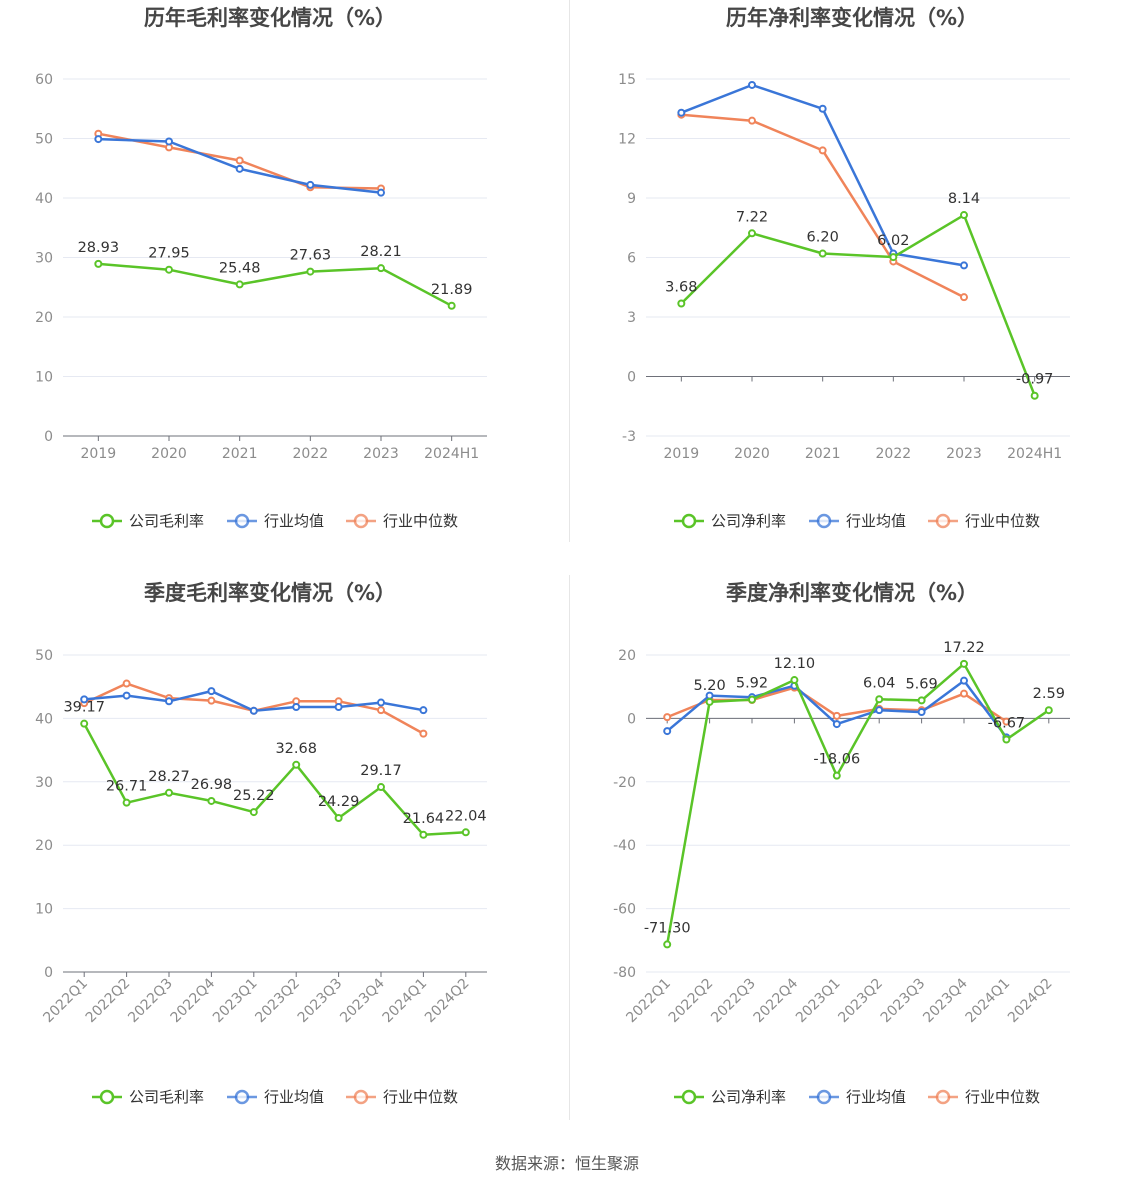 This screenshot has height=1188, width=1134. I want to click on company-data-label: 27.63, so click(311, 256).